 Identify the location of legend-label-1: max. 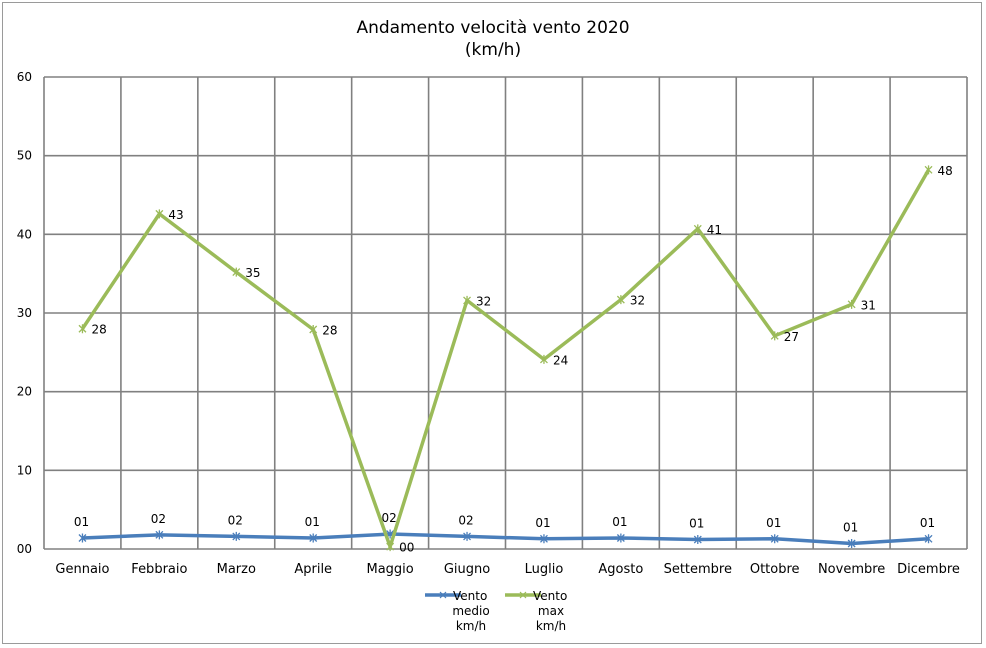
(551, 611).